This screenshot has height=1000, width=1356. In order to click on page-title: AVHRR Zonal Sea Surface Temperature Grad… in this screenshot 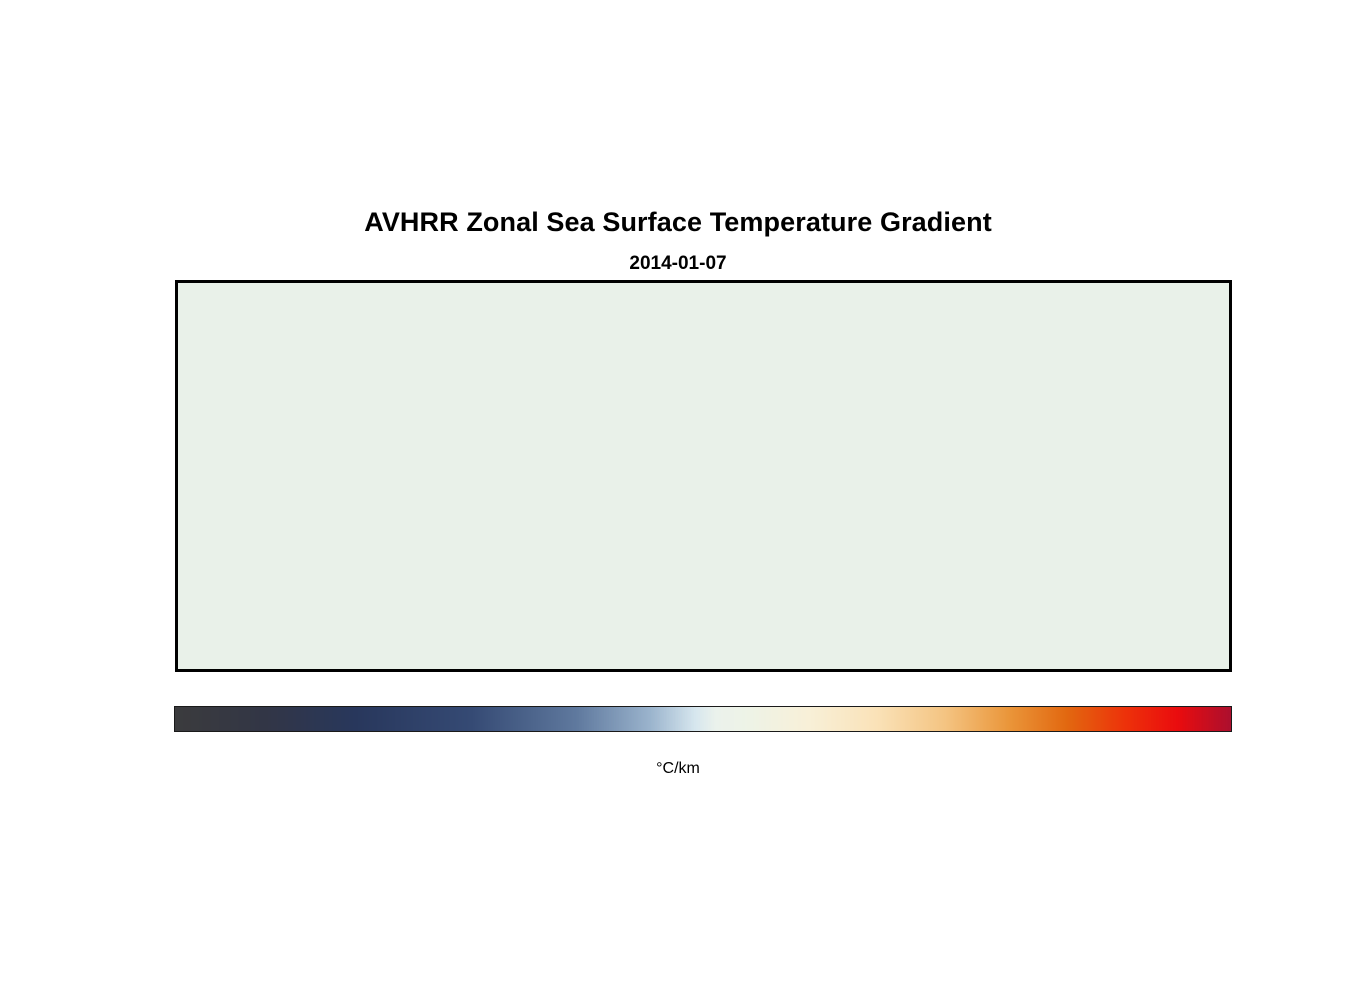, I will do `click(678, 222)`.